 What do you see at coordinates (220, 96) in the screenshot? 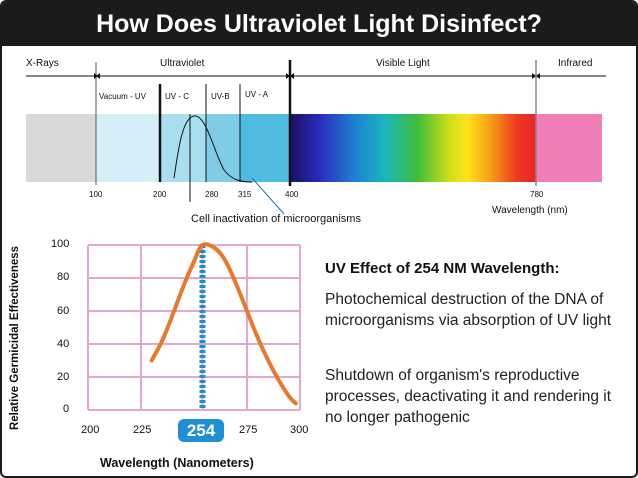
I see `uv-b-label: UV-B` at bounding box center [220, 96].